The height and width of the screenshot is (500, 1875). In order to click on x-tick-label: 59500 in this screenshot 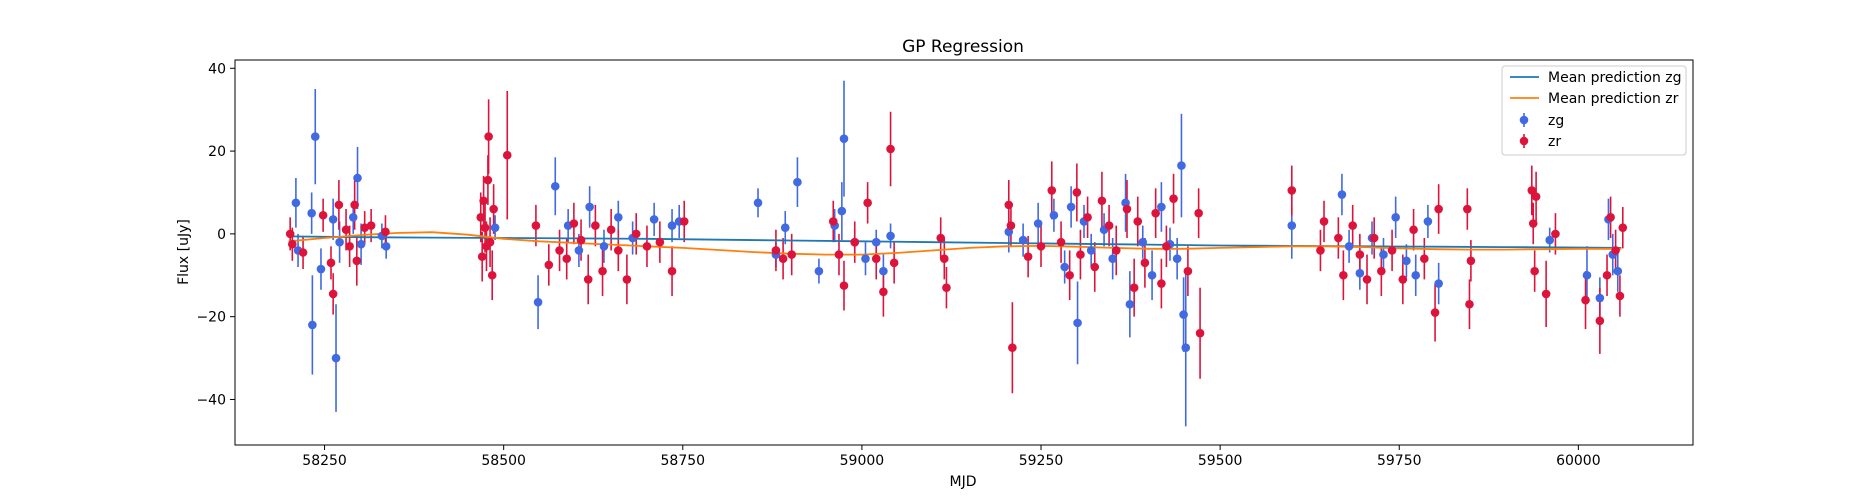, I will do `click(1220, 461)`.